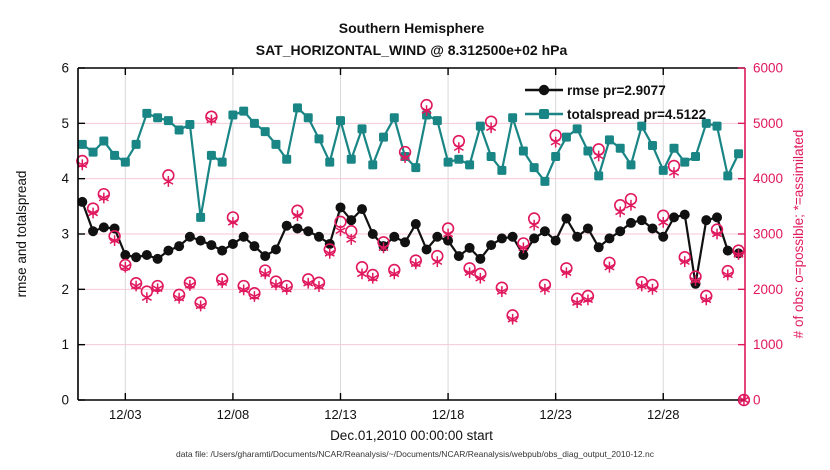 The height and width of the screenshot is (470, 830). What do you see at coordinates (768, 344) in the screenshot?
I see `right-tick-label: 1000` at bounding box center [768, 344].